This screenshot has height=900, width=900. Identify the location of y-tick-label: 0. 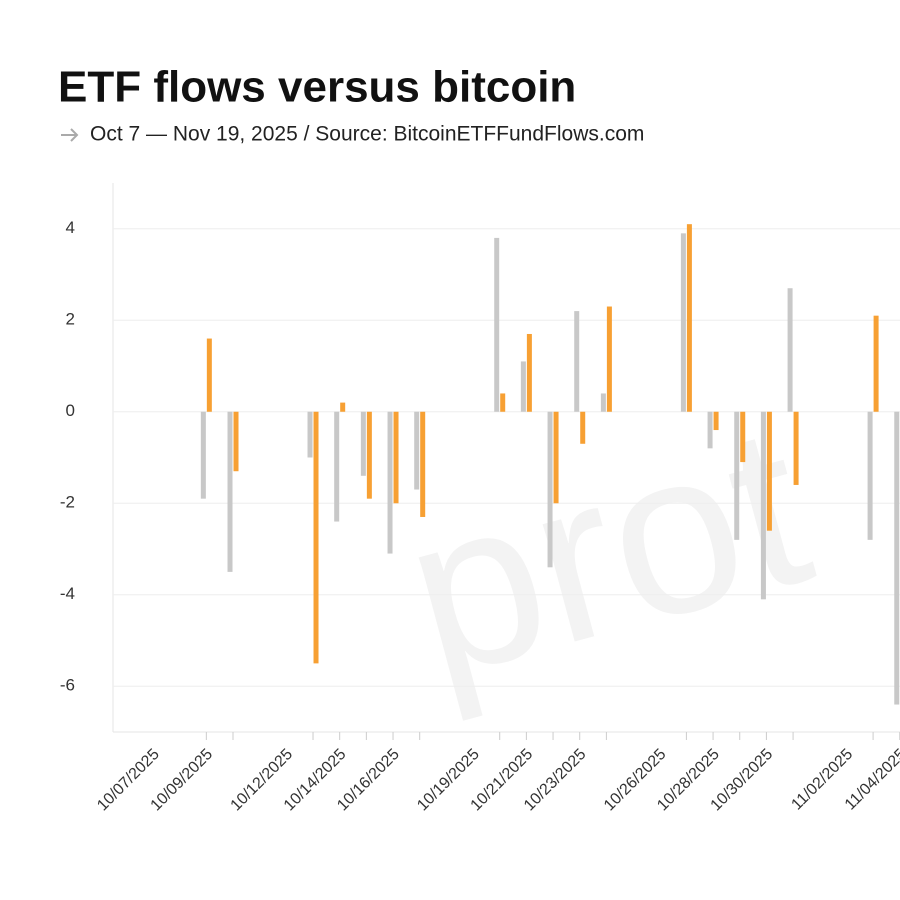
(70, 410).